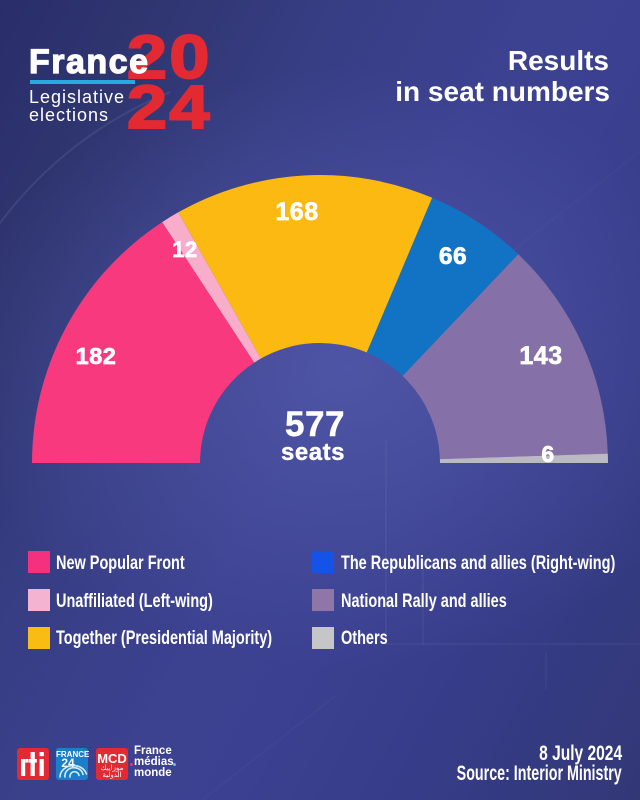  Describe the element at coordinates (184, 249) in the screenshot. I see `svg-text: 12` at that location.